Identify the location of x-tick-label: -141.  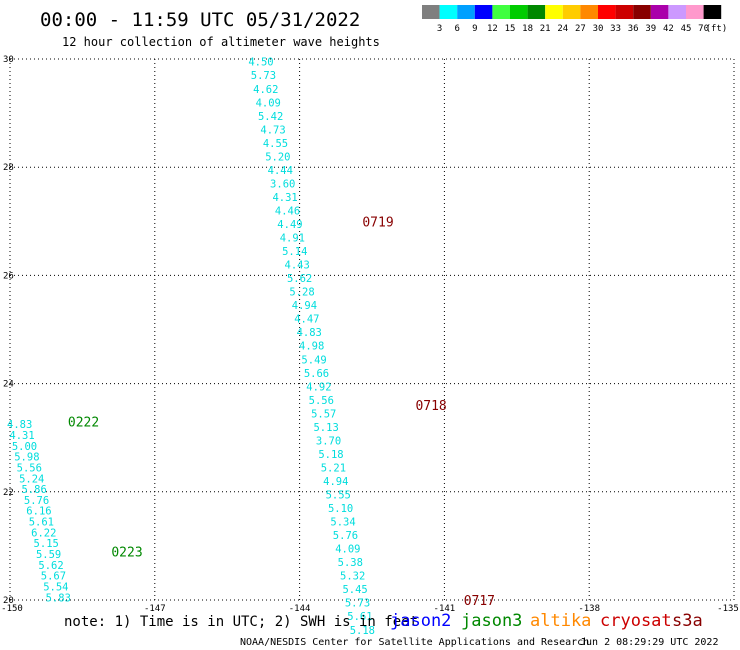
(445, 609).